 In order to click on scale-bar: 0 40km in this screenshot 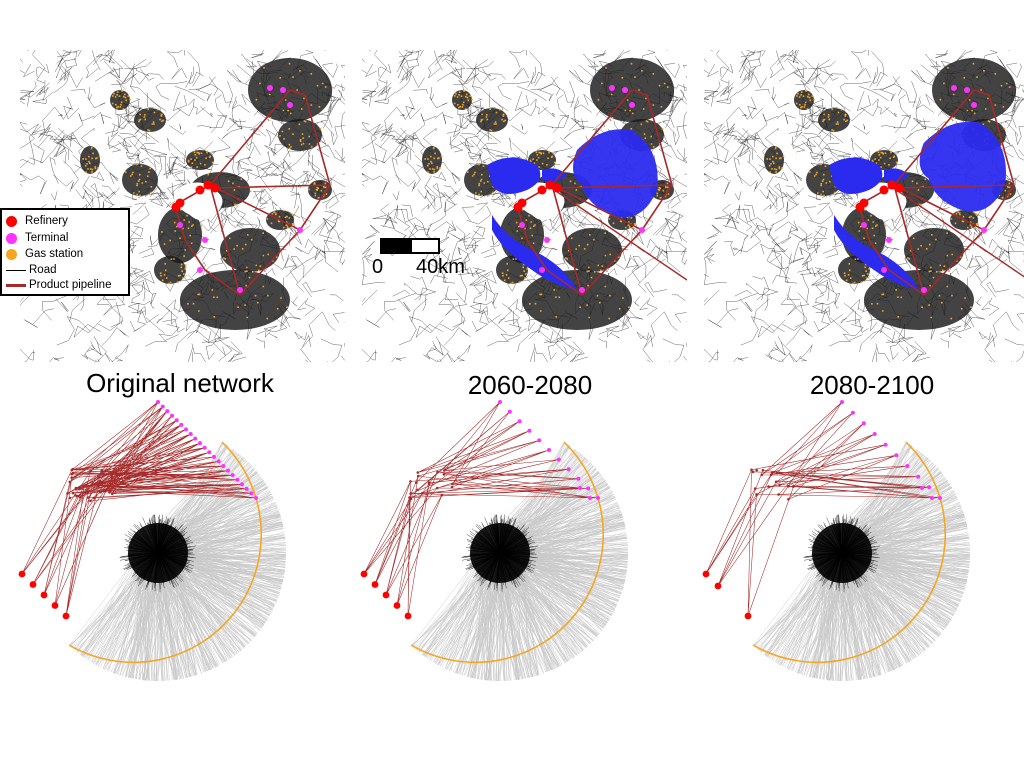, I will do `click(423, 258)`.